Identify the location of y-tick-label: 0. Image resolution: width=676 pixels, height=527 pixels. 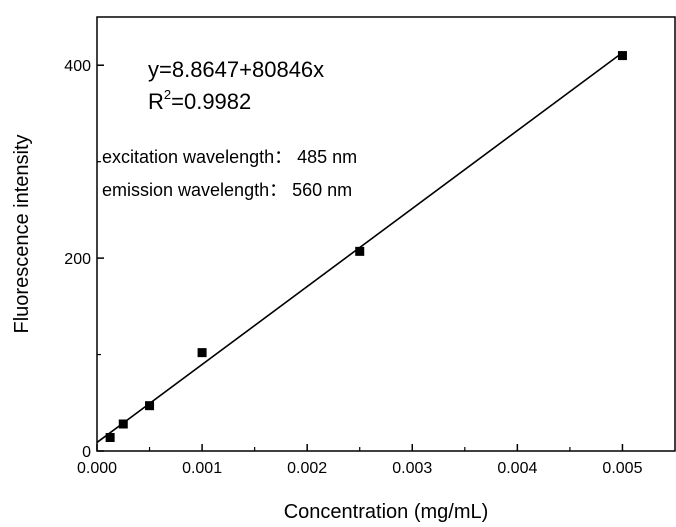
(86, 452).